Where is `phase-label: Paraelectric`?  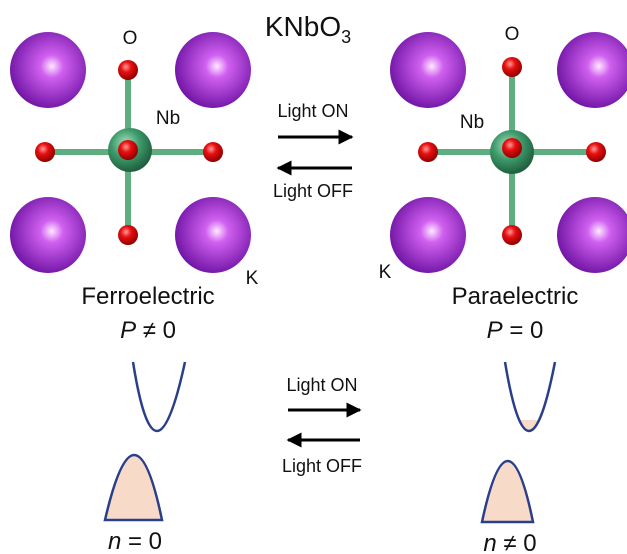
phase-label: Paraelectric is located at coordinates (515, 296).